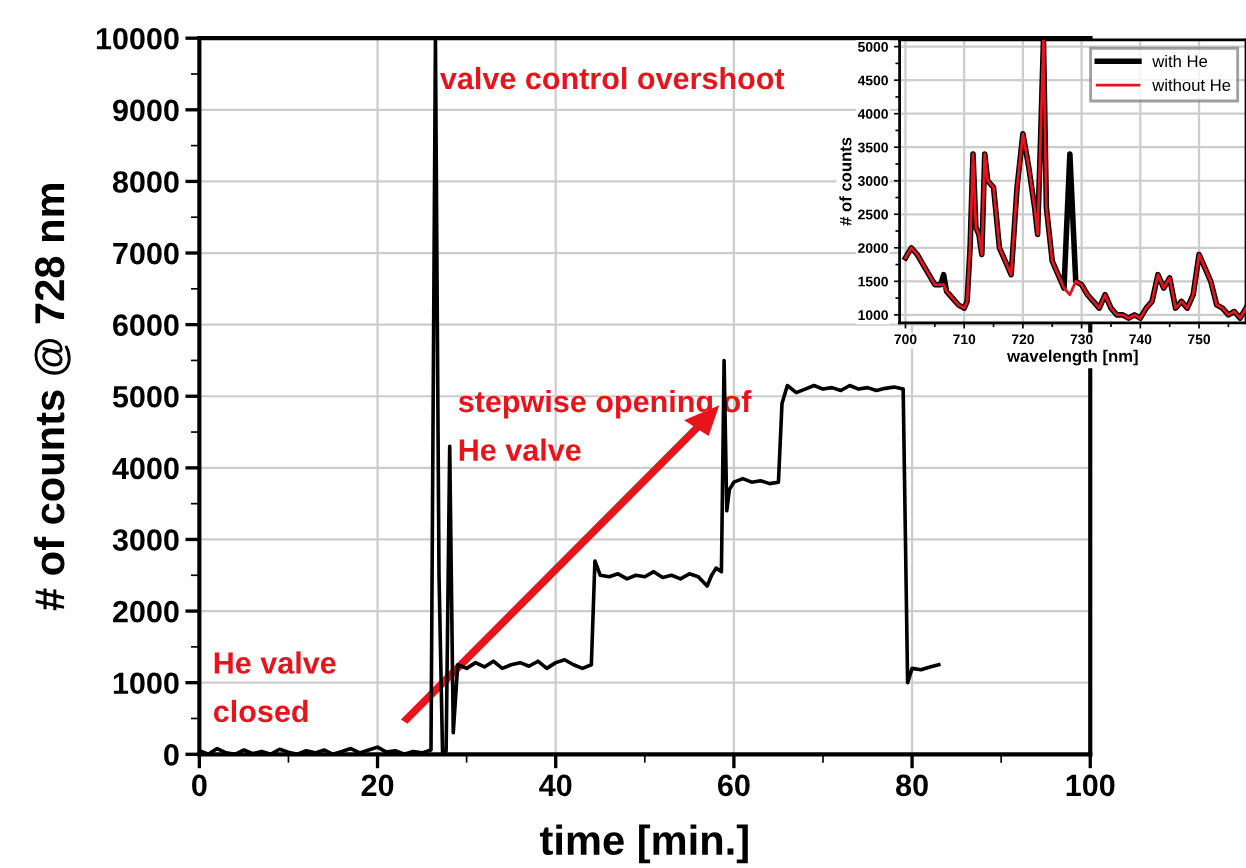 This screenshot has height=868, width=1246. What do you see at coordinates (643, 844) in the screenshot?
I see `x-axis-title: time [min.]` at bounding box center [643, 844].